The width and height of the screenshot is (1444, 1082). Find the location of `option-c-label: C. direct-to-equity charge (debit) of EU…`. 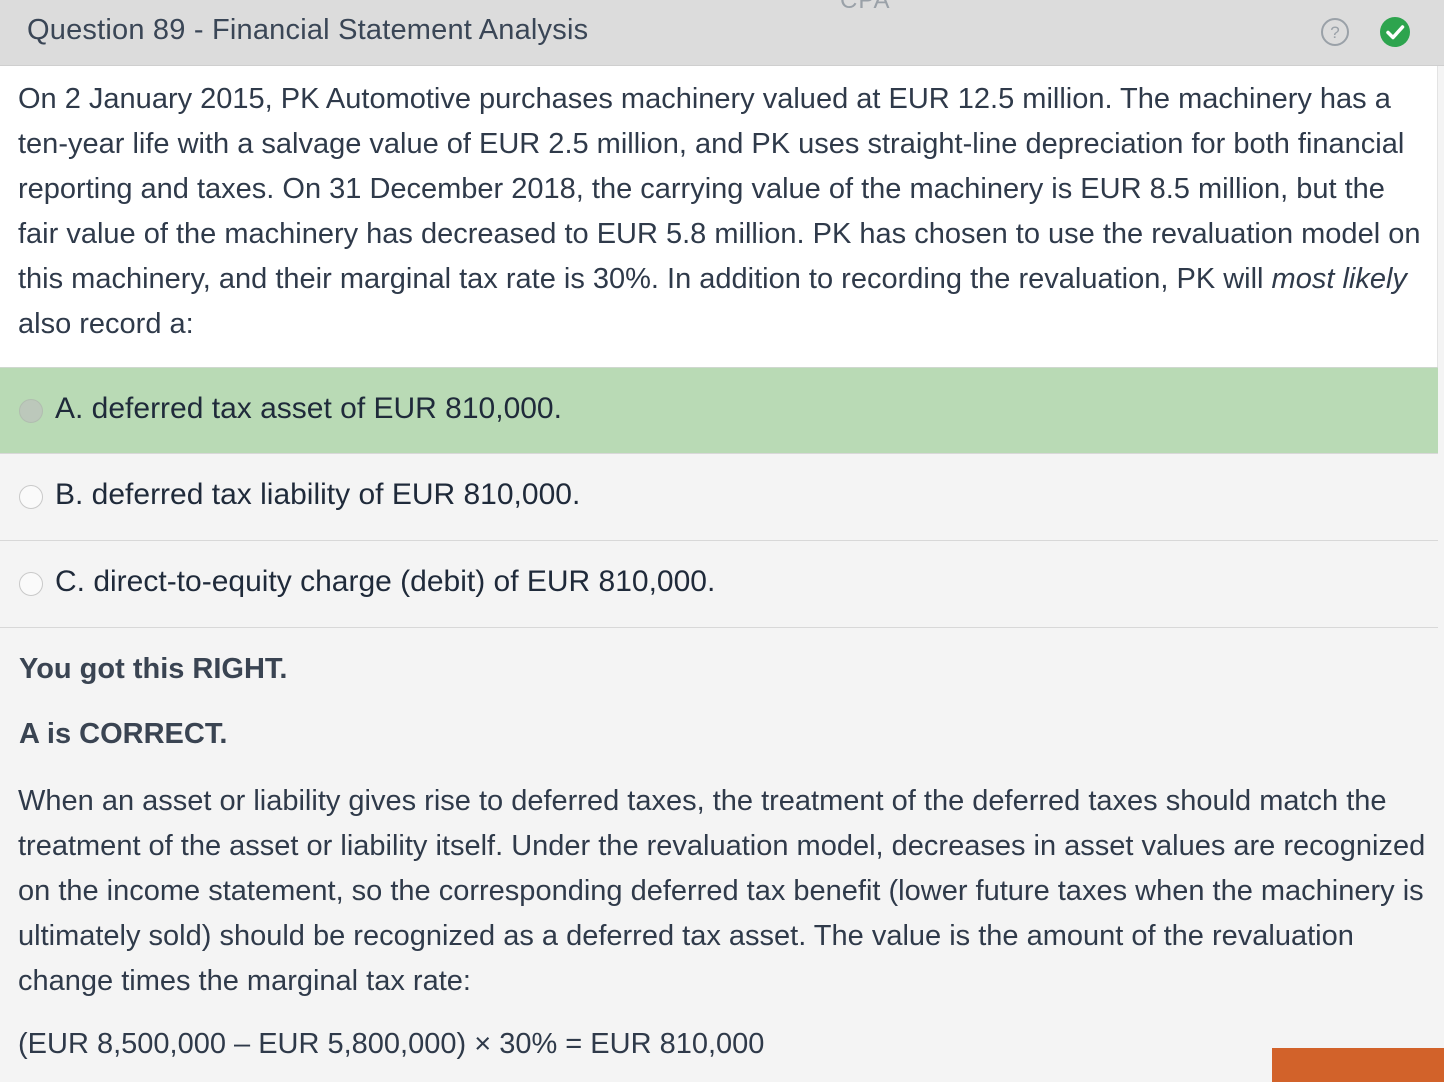

option-c-label: C. direct-to-equity charge (debit) of EU… is located at coordinates (385, 581).